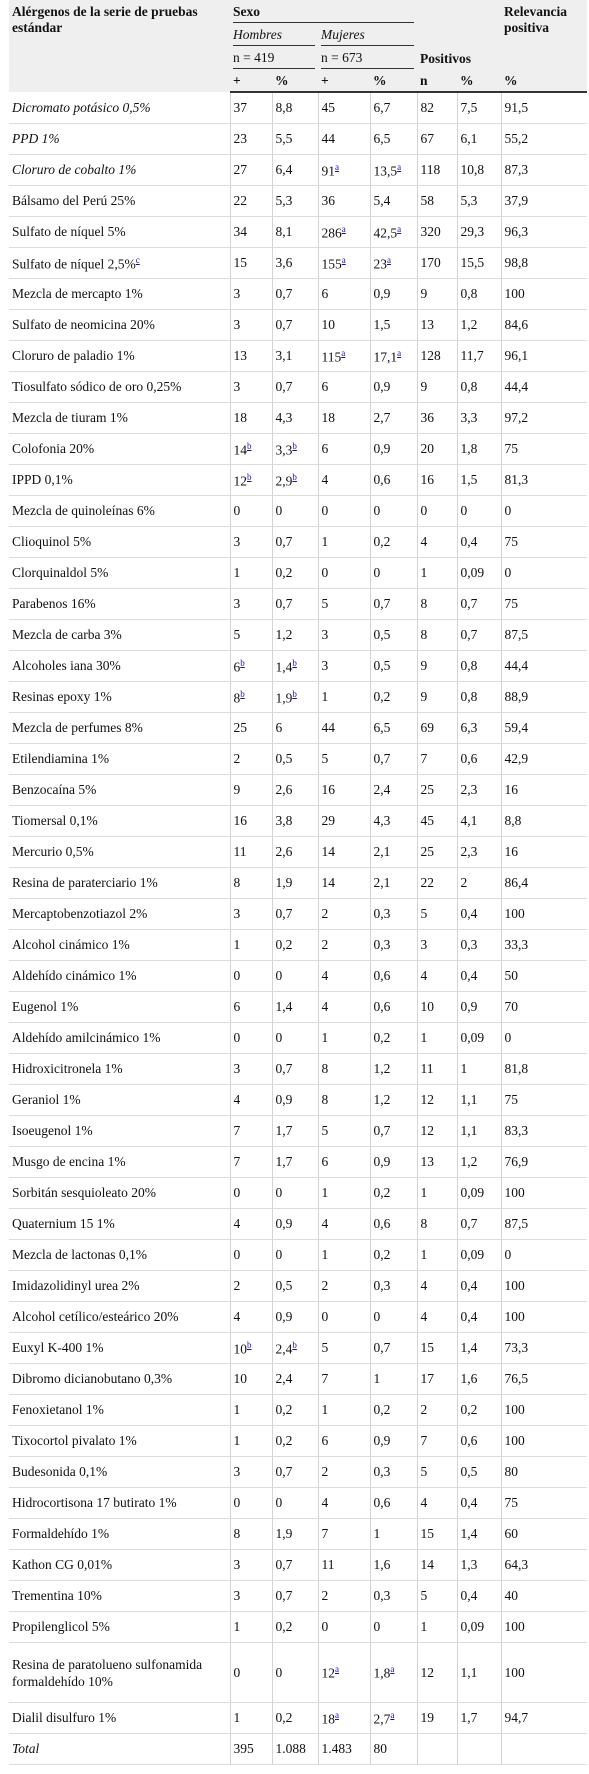 The width and height of the screenshot is (589, 1774). I want to click on allergen-name: Clioquinol 5%, so click(52, 541).